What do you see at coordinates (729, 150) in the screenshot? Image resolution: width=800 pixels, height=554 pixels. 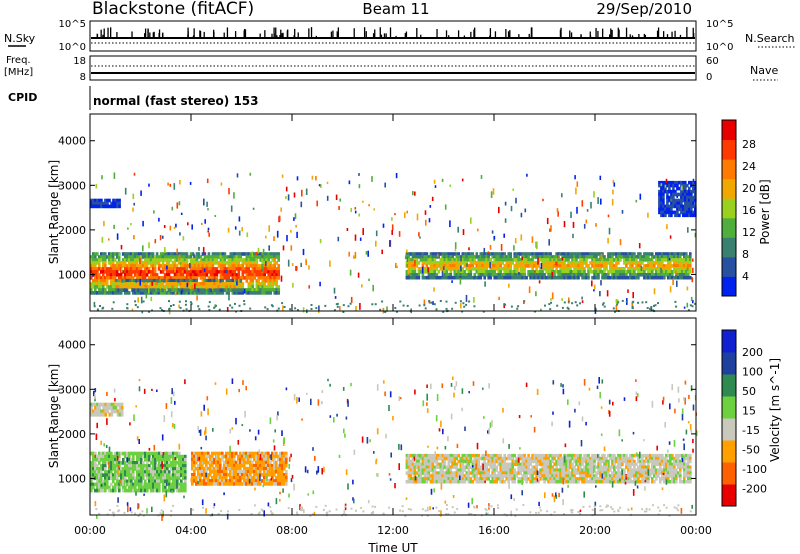 I see `colorbar-swatch` at bounding box center [729, 150].